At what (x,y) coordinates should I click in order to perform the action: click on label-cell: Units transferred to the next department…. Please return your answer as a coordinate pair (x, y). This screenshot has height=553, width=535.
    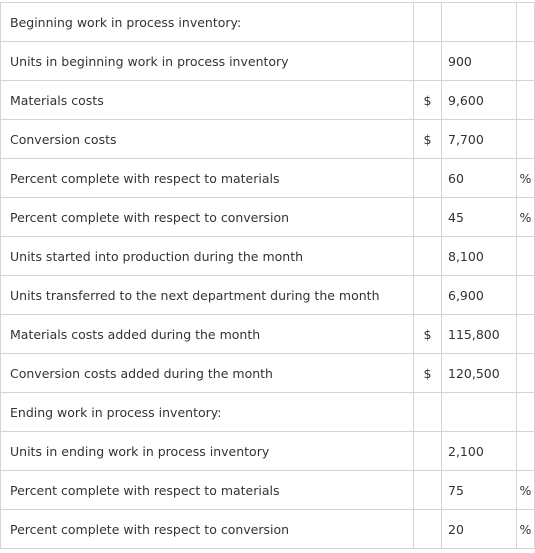
    Looking at the image, I should click on (207, 295).